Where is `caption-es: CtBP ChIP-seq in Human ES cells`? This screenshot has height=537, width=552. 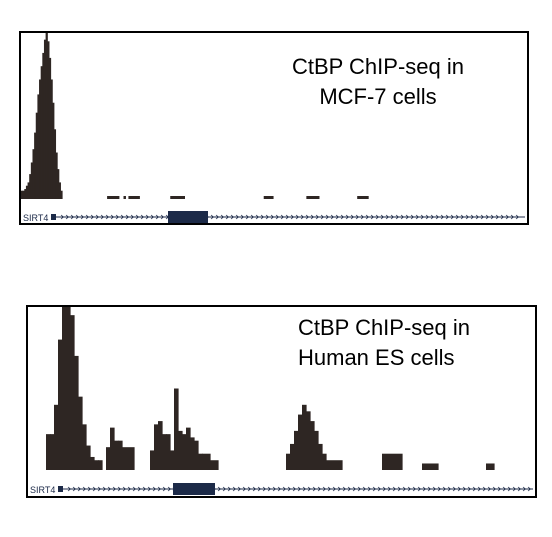 caption-es: CtBP ChIP-seq in Human ES cells is located at coordinates (384, 343).